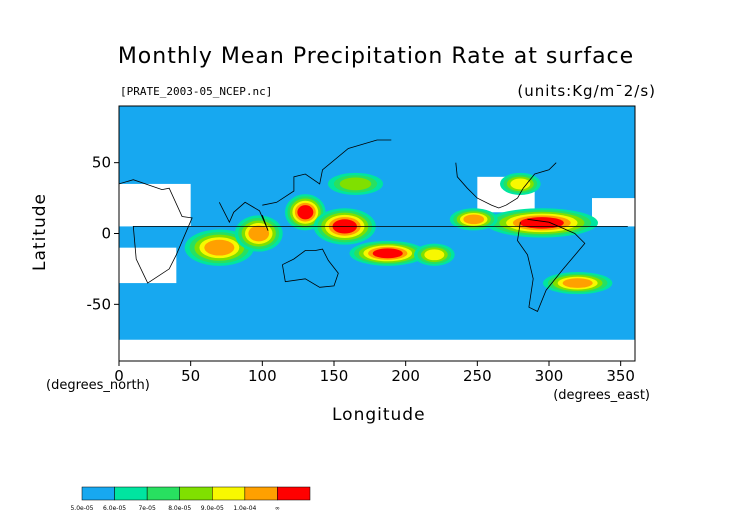  What do you see at coordinates (244, 508) in the screenshot?
I see `colorbar-label-5: 1.0e-04` at bounding box center [244, 508].